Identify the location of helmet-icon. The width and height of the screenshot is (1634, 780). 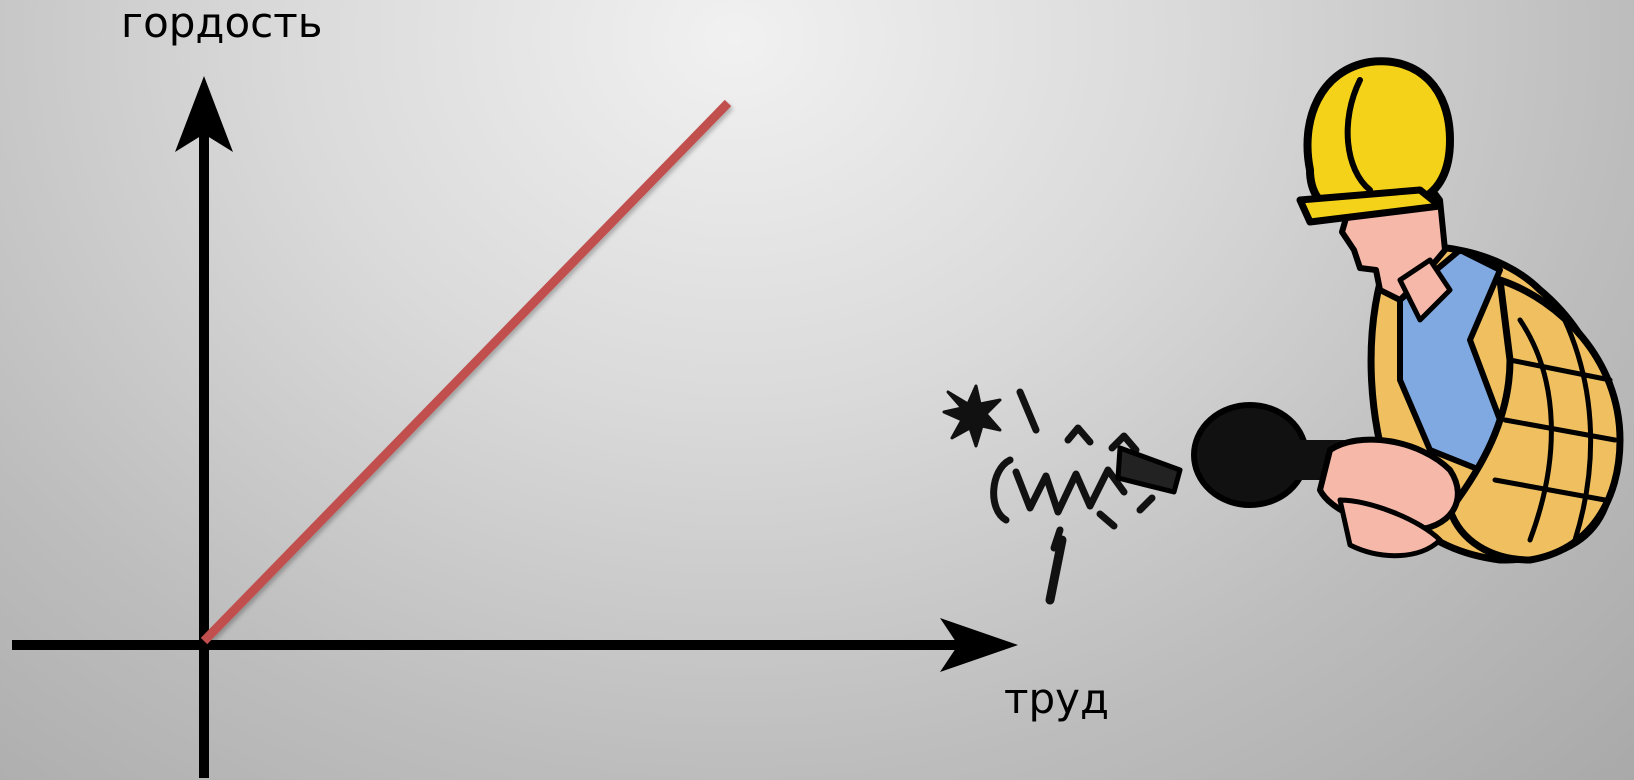
(1378, 135).